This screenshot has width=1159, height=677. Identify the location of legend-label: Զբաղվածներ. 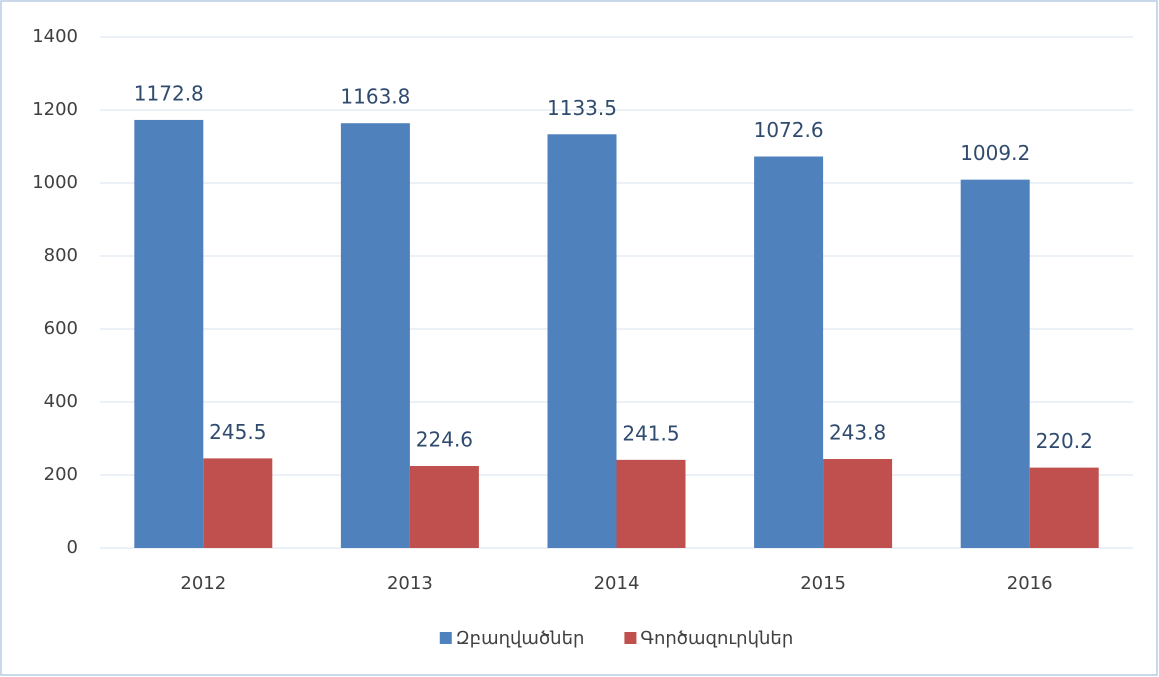
(520, 638).